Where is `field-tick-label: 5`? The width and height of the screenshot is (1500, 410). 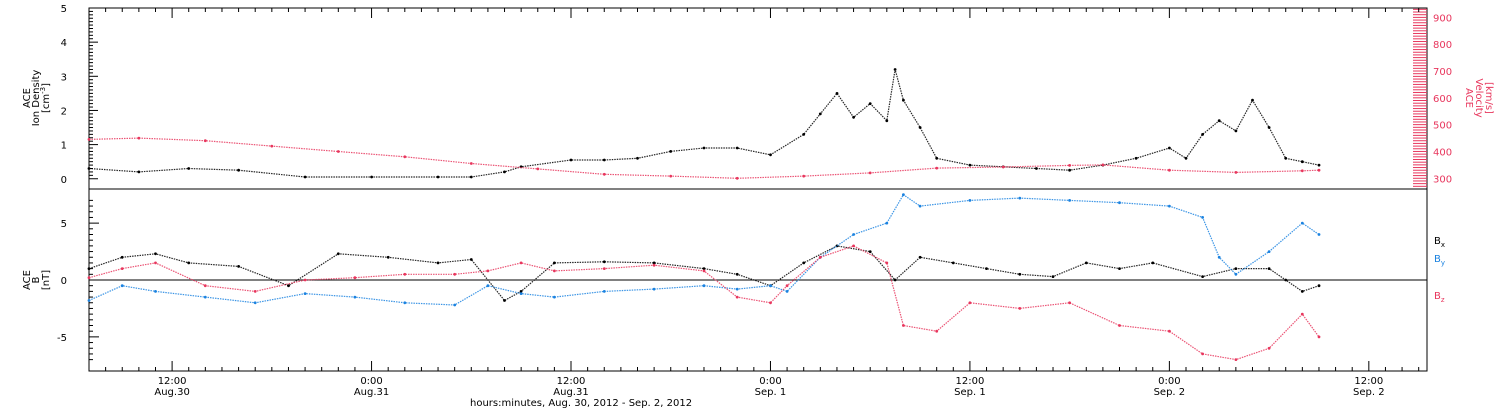 field-tick-label: 5 is located at coordinates (64, 224).